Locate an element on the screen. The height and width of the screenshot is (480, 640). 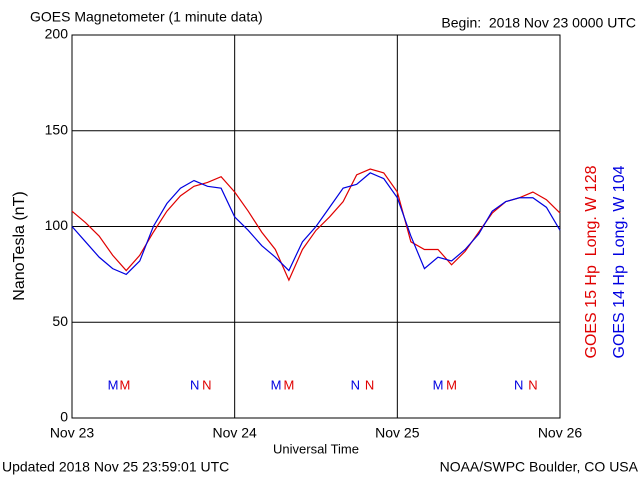
legend-entry: GOES 14 Hp Long. W 104 is located at coordinates (619, 261).